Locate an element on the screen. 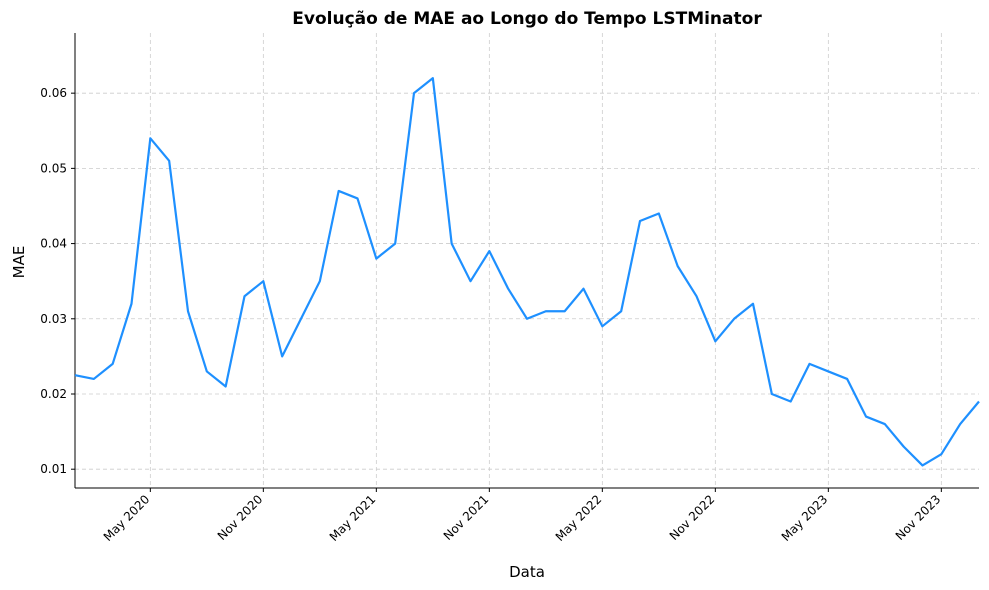 This screenshot has height=590, width=989. y-tick-label: 0.04 is located at coordinates (53, 244).